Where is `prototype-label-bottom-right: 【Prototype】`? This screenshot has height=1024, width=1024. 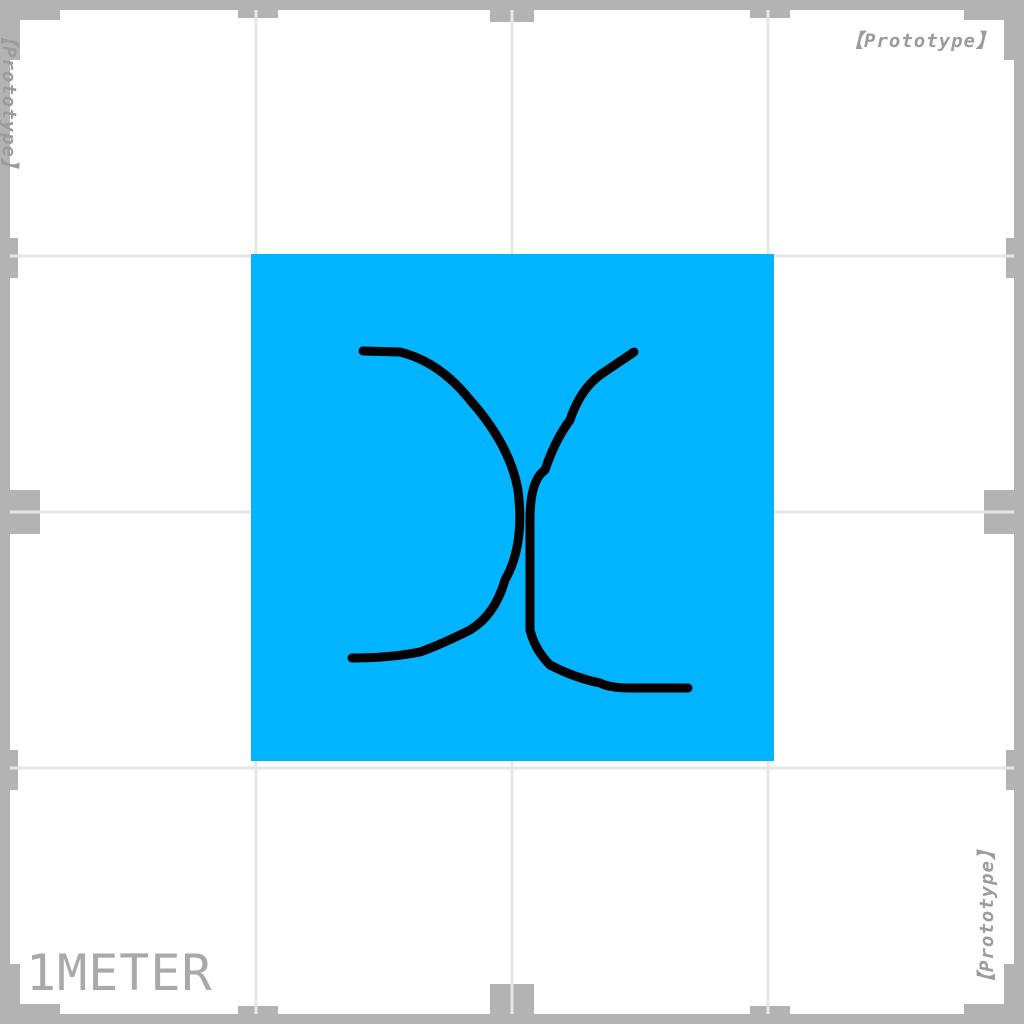 prototype-label-bottom-right: 【Prototype】 is located at coordinates (987, 916).